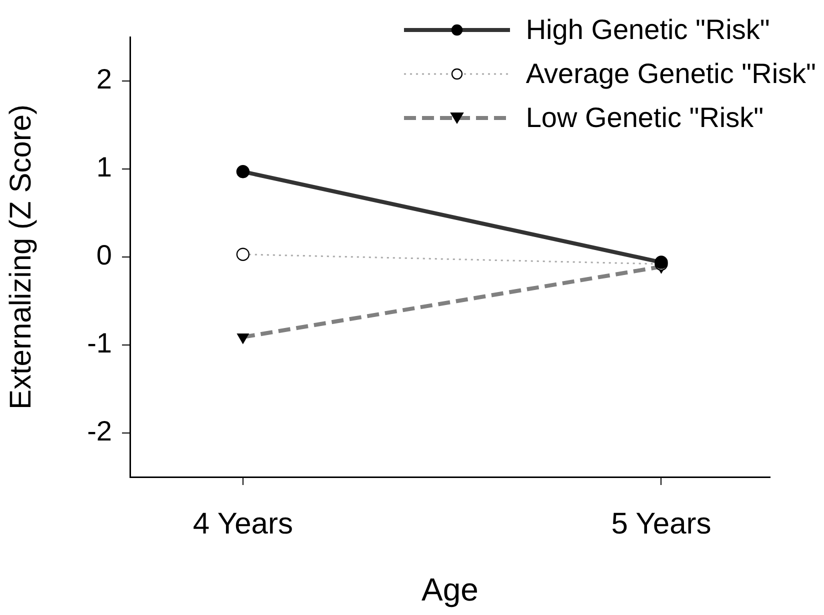 The image size is (824, 615). Describe the element at coordinates (99, 431) in the screenshot. I see `y-tick-label: -2` at that location.